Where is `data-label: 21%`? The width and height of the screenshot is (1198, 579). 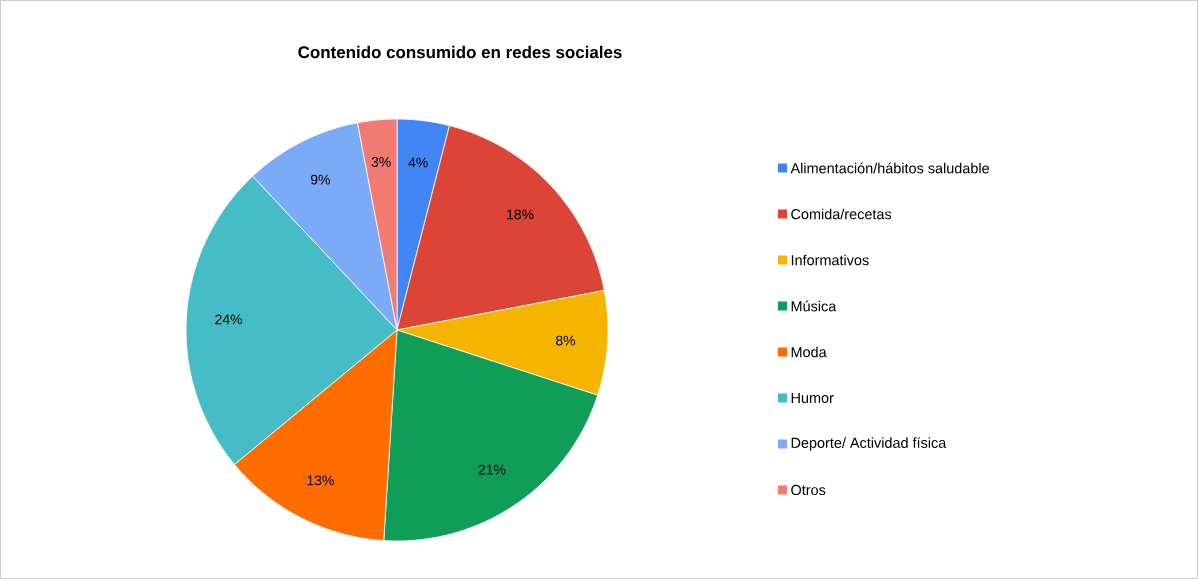
data-label: 21% is located at coordinates (492, 469).